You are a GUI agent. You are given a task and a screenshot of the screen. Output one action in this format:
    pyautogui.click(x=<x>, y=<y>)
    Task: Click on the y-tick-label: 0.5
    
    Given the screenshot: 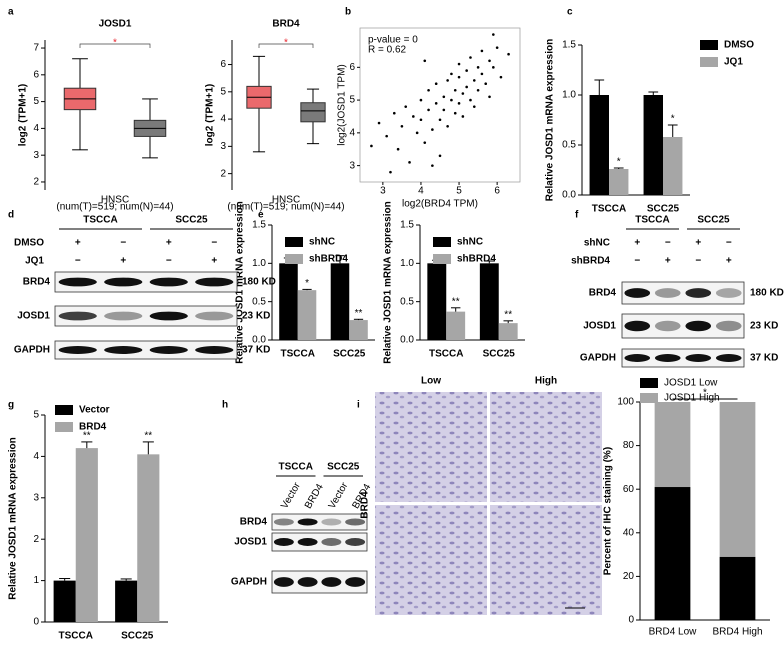 What is the action you would take?
    pyautogui.click(x=569, y=145)
    